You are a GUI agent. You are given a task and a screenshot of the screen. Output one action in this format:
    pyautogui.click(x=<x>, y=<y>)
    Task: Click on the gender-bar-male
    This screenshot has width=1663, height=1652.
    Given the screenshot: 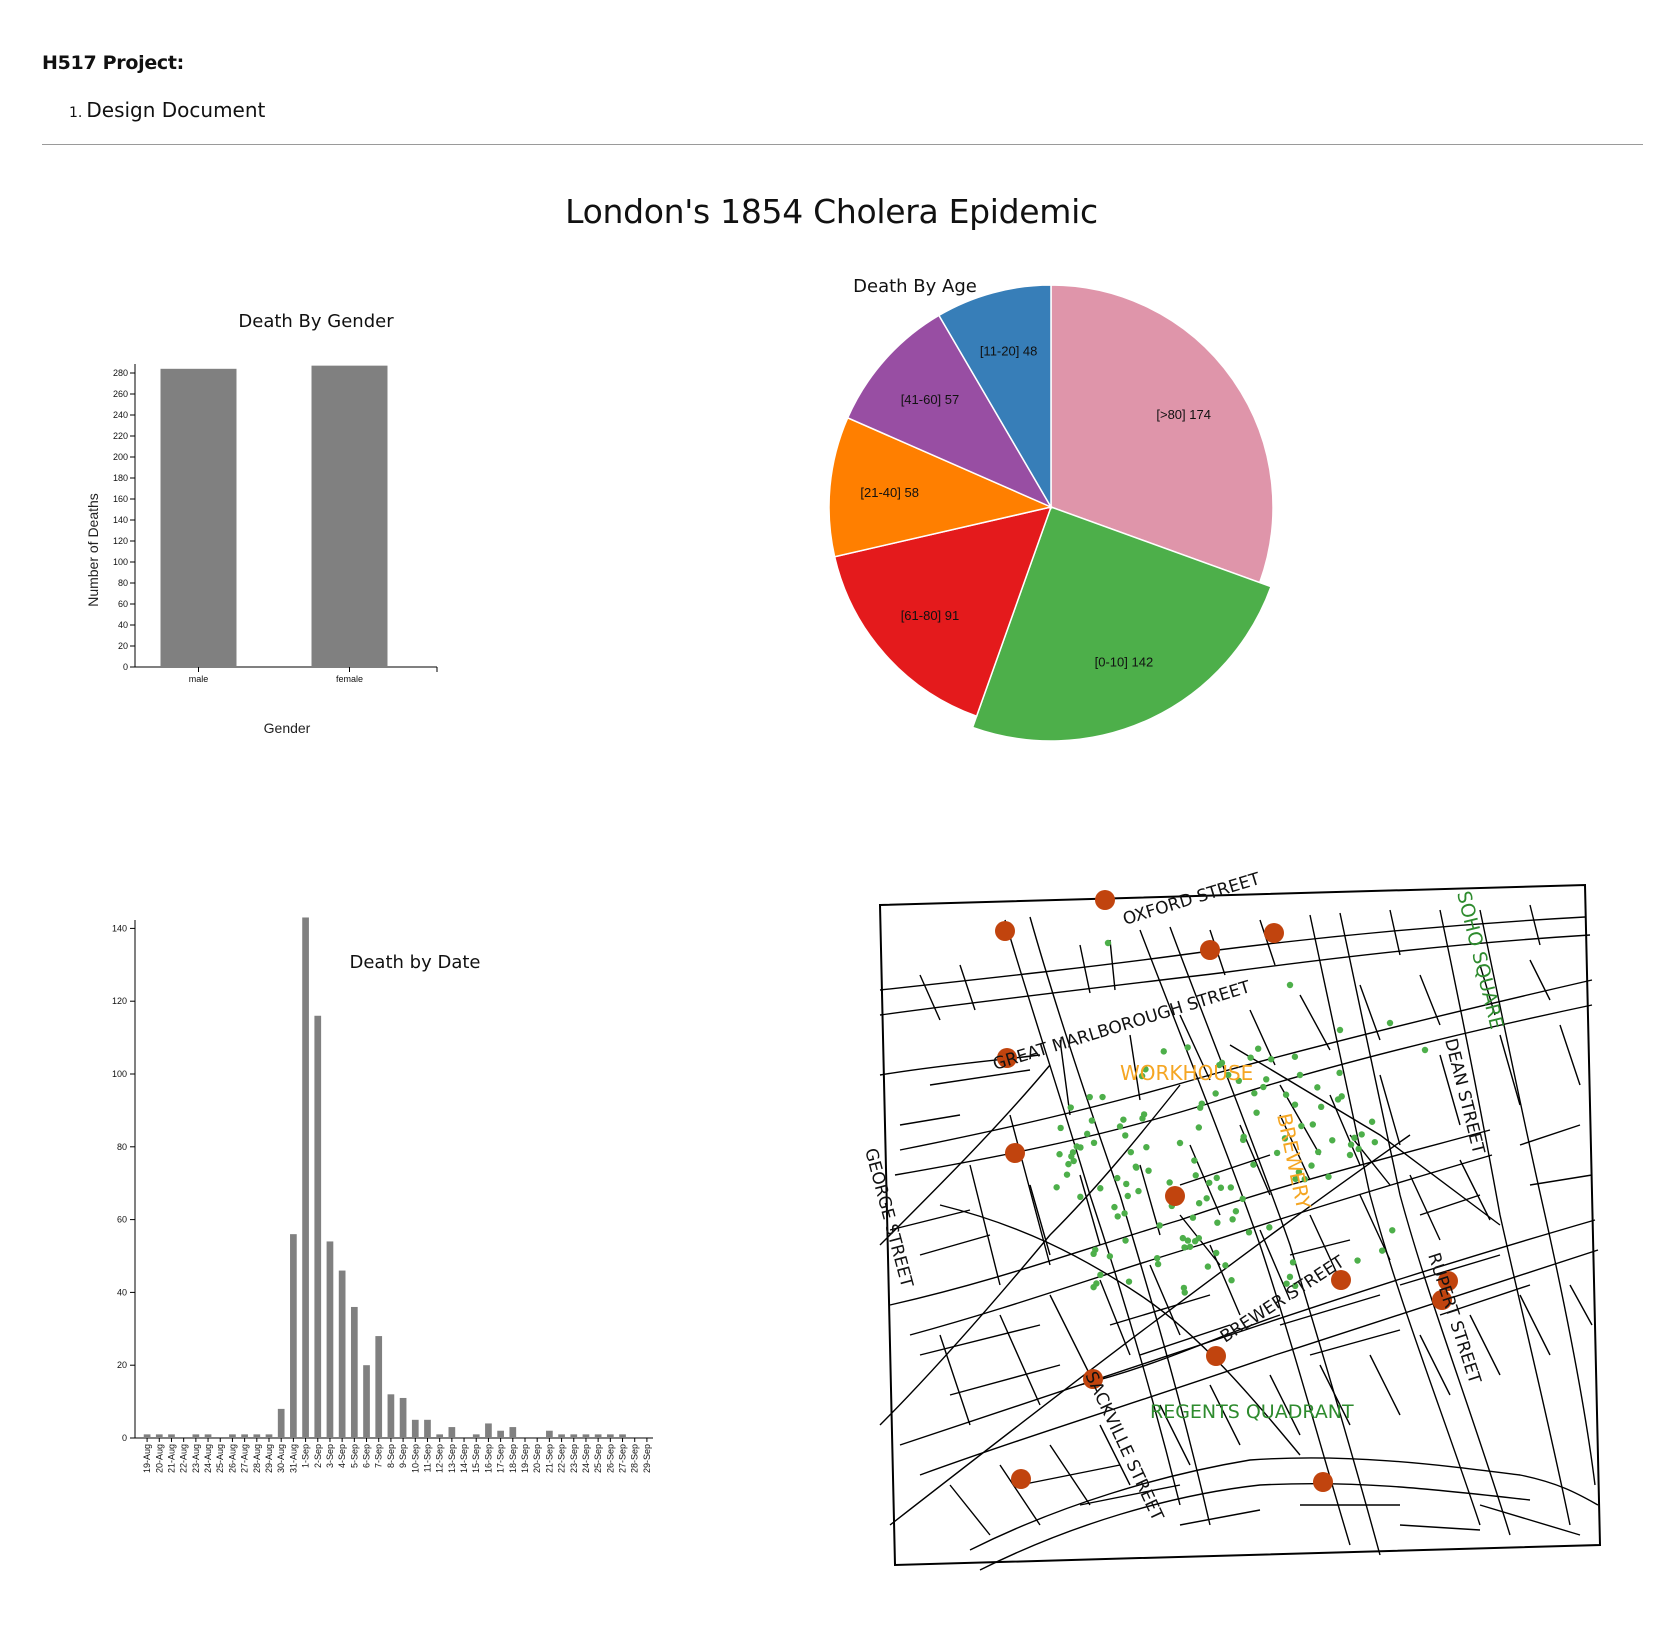 What is the action you would take?
    pyautogui.click(x=198, y=517)
    